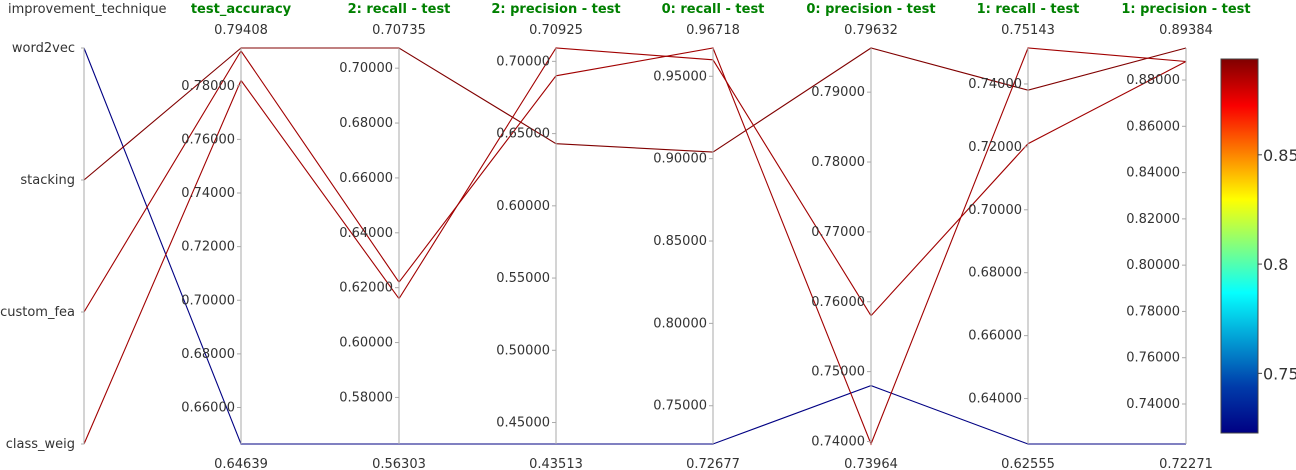 This screenshot has width=1296, height=470. What do you see at coordinates (838, 232) in the screenshot?
I see `tick-label: 0.77000` at bounding box center [838, 232].